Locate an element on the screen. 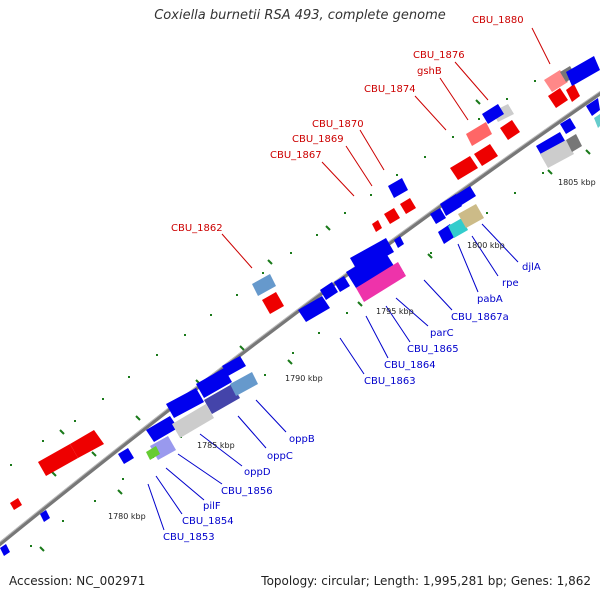 This screenshot has height=600, width=600. gene-label: CBU_1854 is located at coordinates (208, 521).